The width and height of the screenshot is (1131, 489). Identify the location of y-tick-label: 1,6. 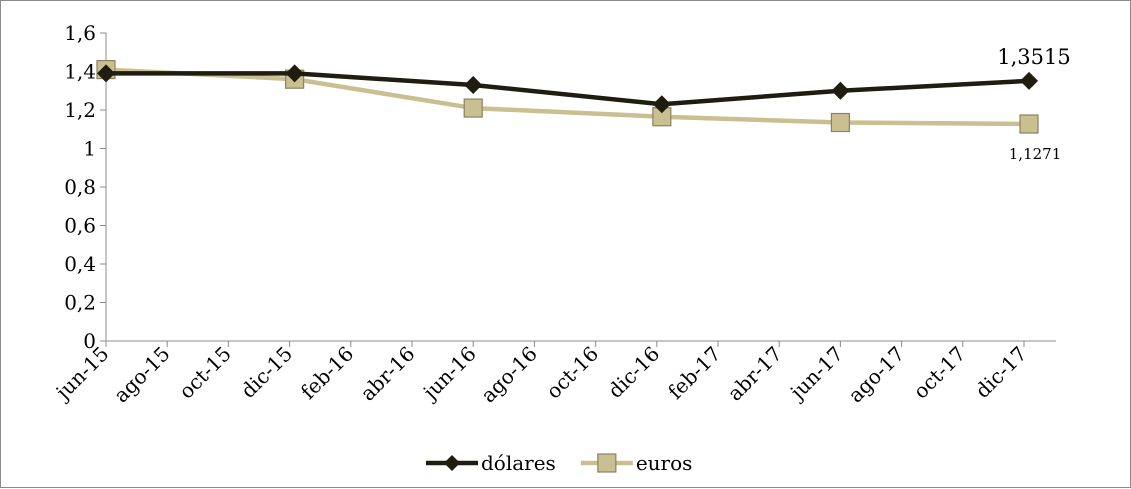
(80, 33).